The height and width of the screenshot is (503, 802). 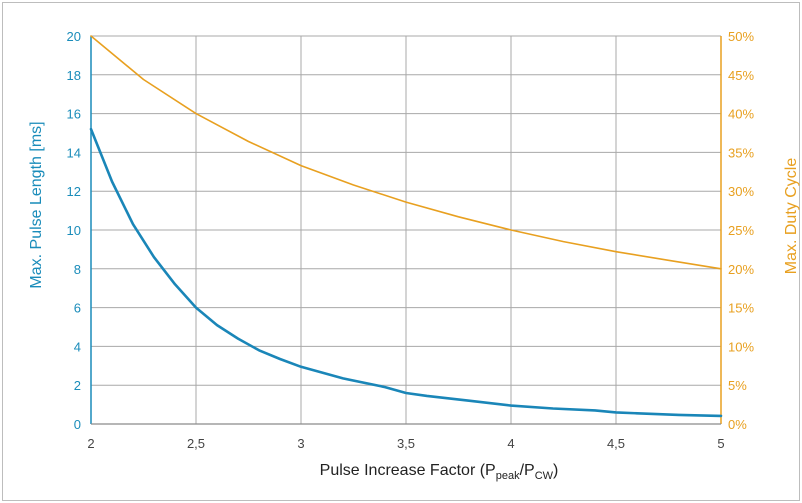 I want to click on y-left-tick-label: 12, so click(x=74, y=191).